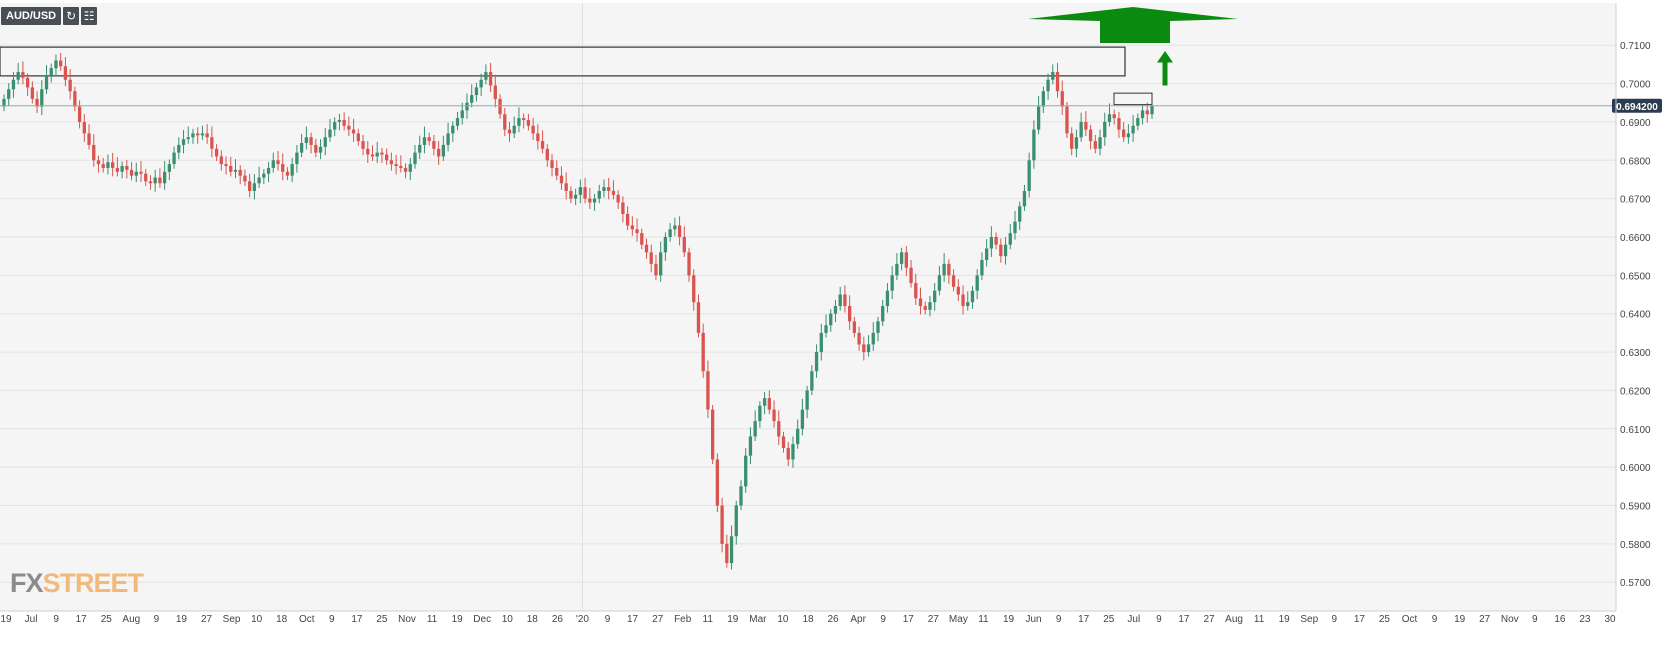 The image size is (1671, 653). What do you see at coordinates (533, 619) in the screenshot?
I see `x-tick-label: 18` at bounding box center [533, 619].